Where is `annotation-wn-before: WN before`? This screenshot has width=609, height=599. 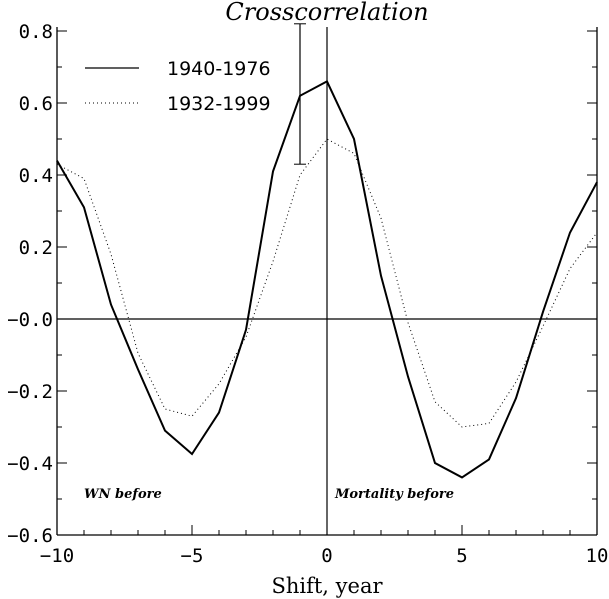 annotation-wn-before: WN before is located at coordinates (123, 494).